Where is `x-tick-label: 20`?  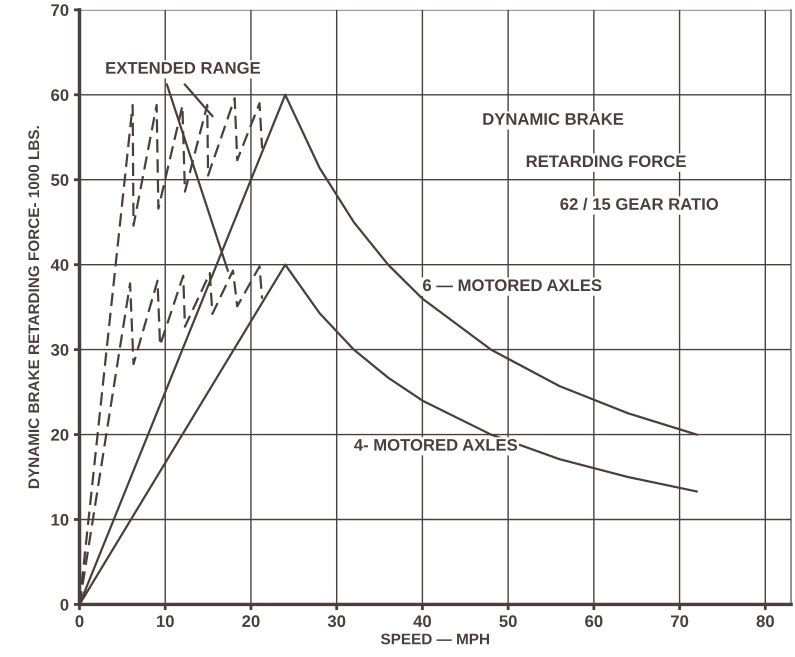
x-tick-label: 20 is located at coordinates (251, 621).